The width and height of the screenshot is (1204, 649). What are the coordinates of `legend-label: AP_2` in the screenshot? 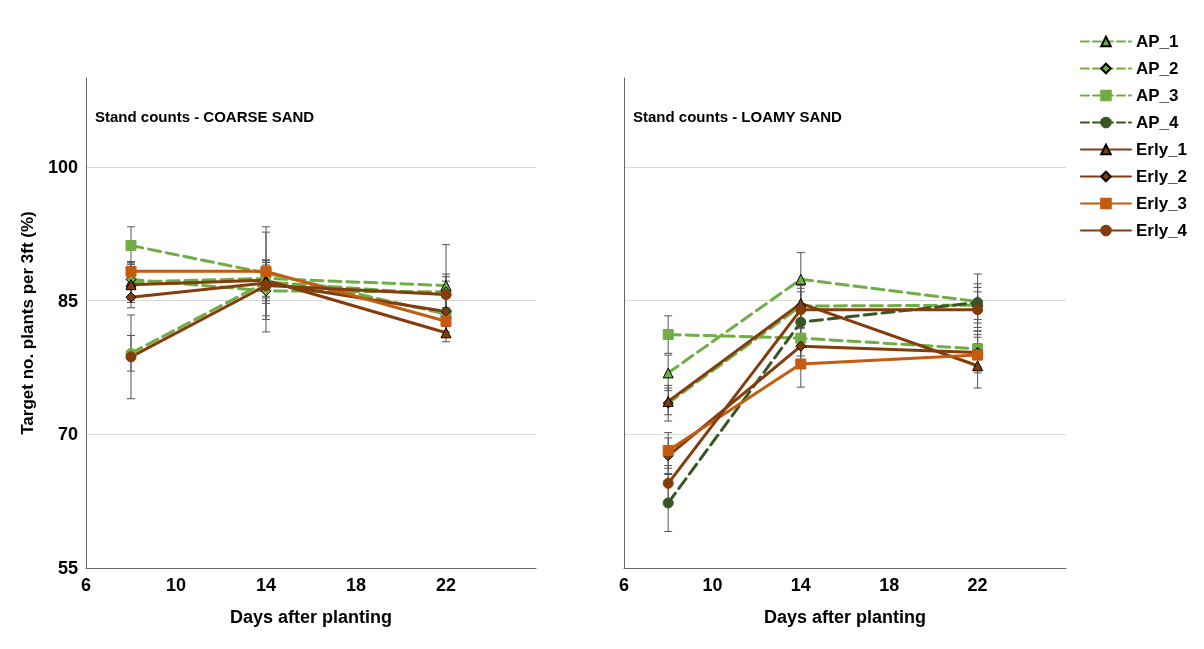 It's located at (1157, 68).